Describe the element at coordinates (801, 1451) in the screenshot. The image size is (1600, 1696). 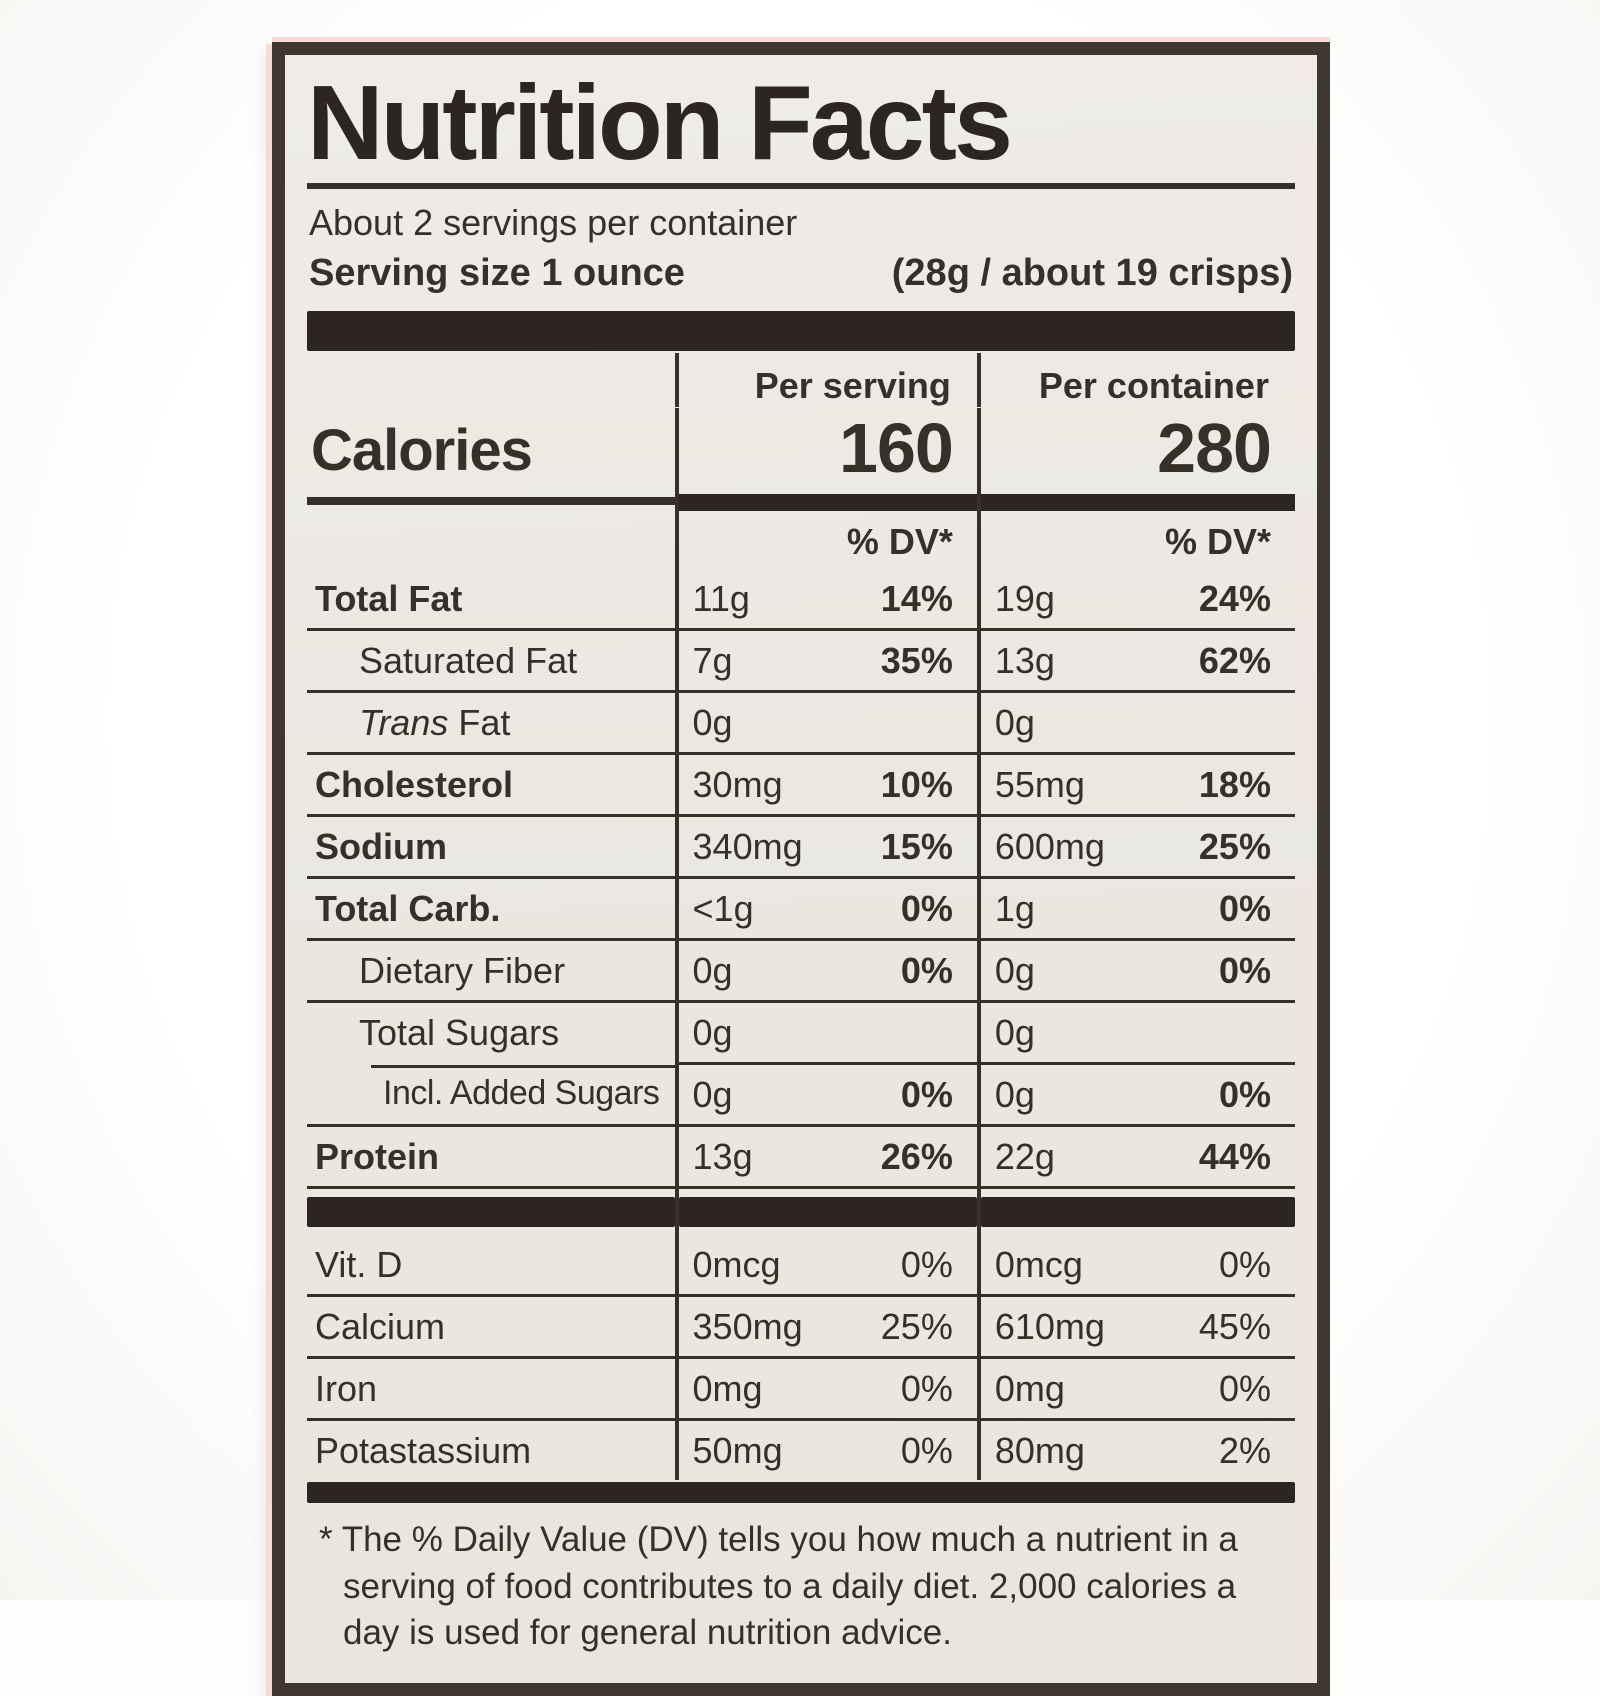
I see `micronutrient-row: Potastassium 50mg 0% 80mg 2%` at that location.